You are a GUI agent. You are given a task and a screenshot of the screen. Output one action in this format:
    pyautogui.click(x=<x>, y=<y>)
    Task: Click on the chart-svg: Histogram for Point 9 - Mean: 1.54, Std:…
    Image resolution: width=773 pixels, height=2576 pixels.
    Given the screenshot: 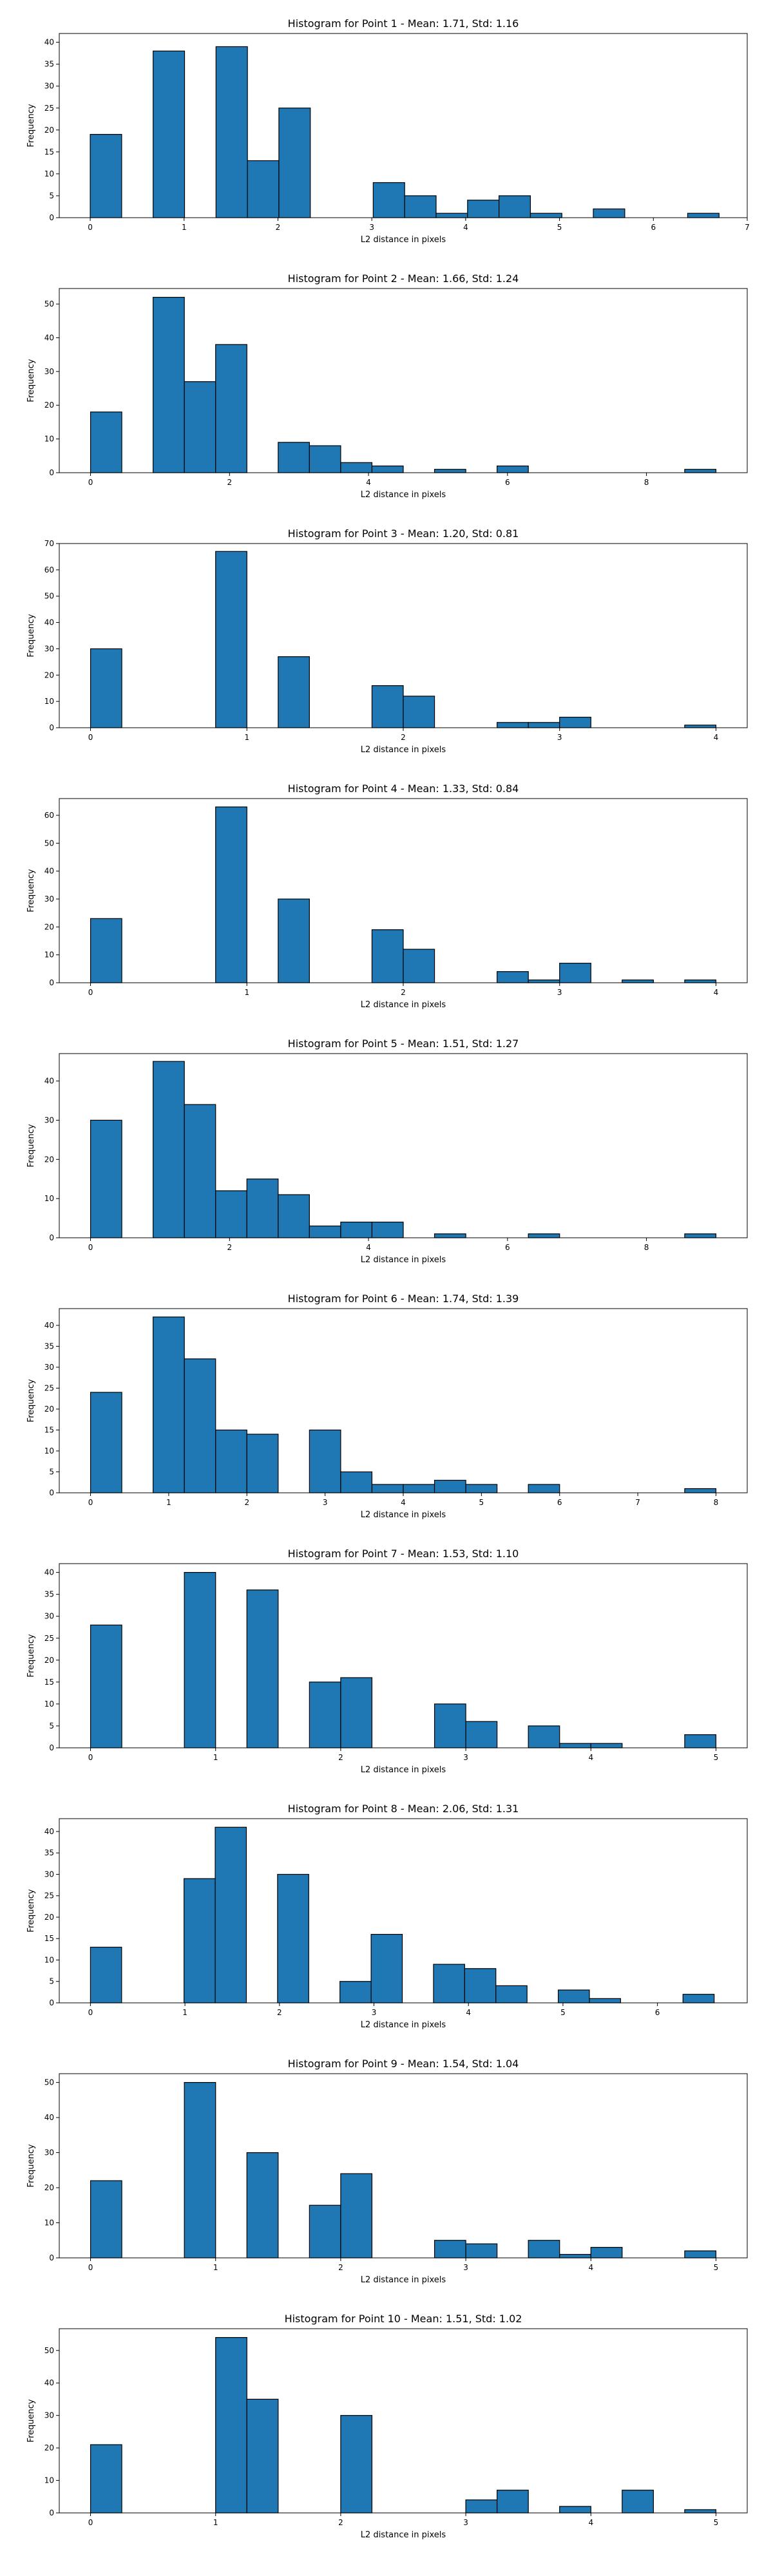 What is the action you would take?
    pyautogui.click(x=387, y=2171)
    